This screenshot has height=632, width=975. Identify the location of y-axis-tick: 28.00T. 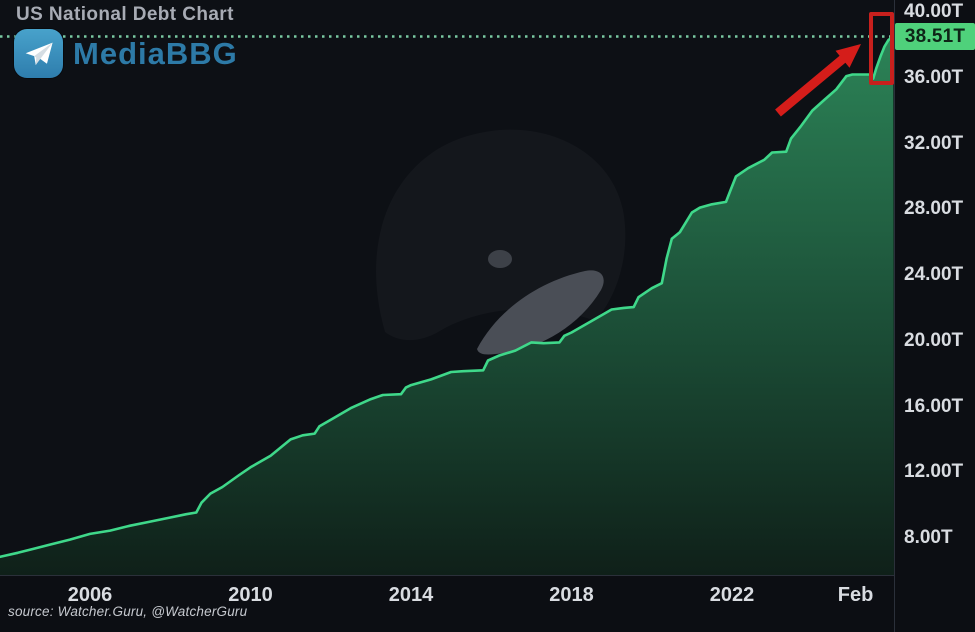
(934, 209).